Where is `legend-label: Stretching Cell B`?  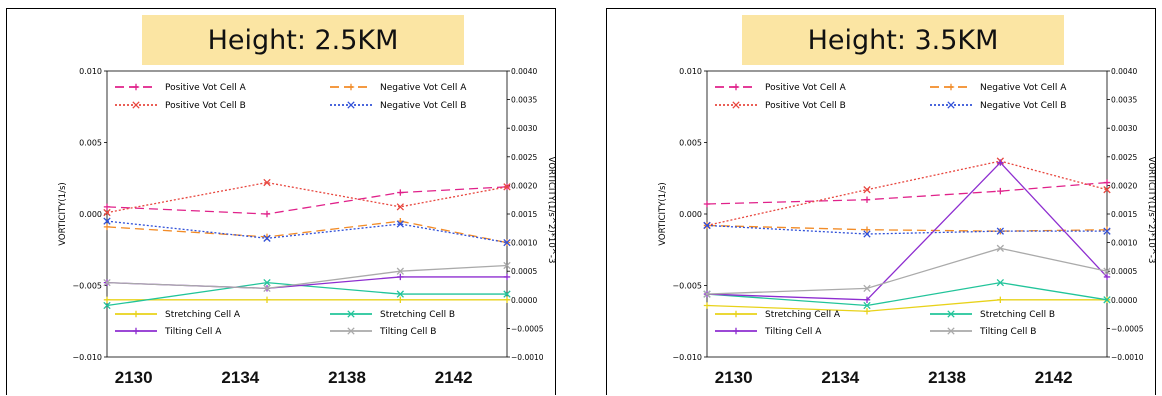 legend-label: Stretching Cell B is located at coordinates (1017, 315).